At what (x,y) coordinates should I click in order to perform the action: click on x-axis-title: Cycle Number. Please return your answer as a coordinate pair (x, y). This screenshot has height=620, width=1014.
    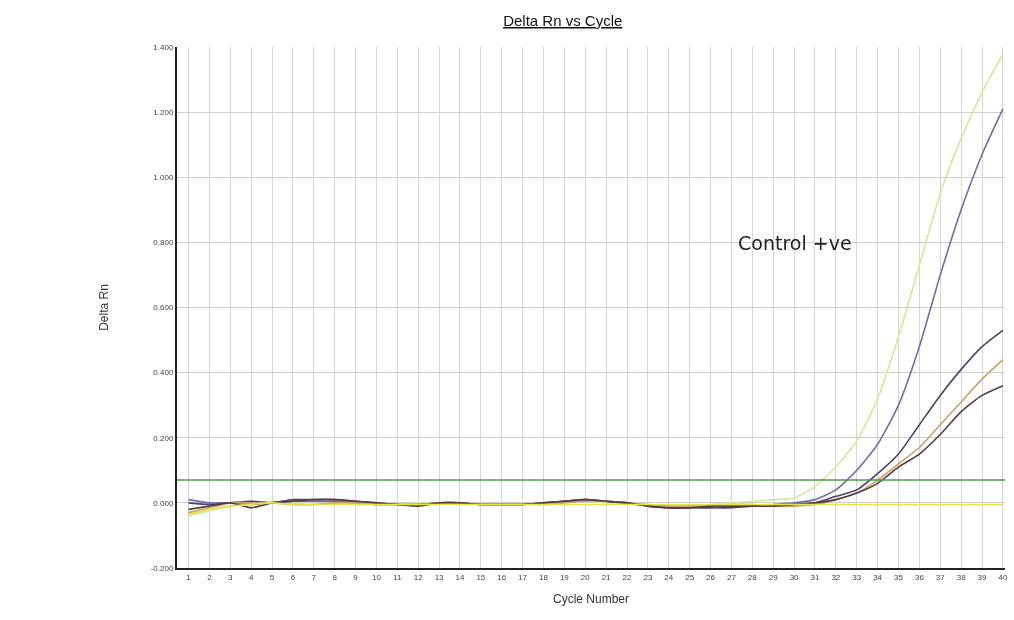
    Looking at the image, I should click on (591, 599).